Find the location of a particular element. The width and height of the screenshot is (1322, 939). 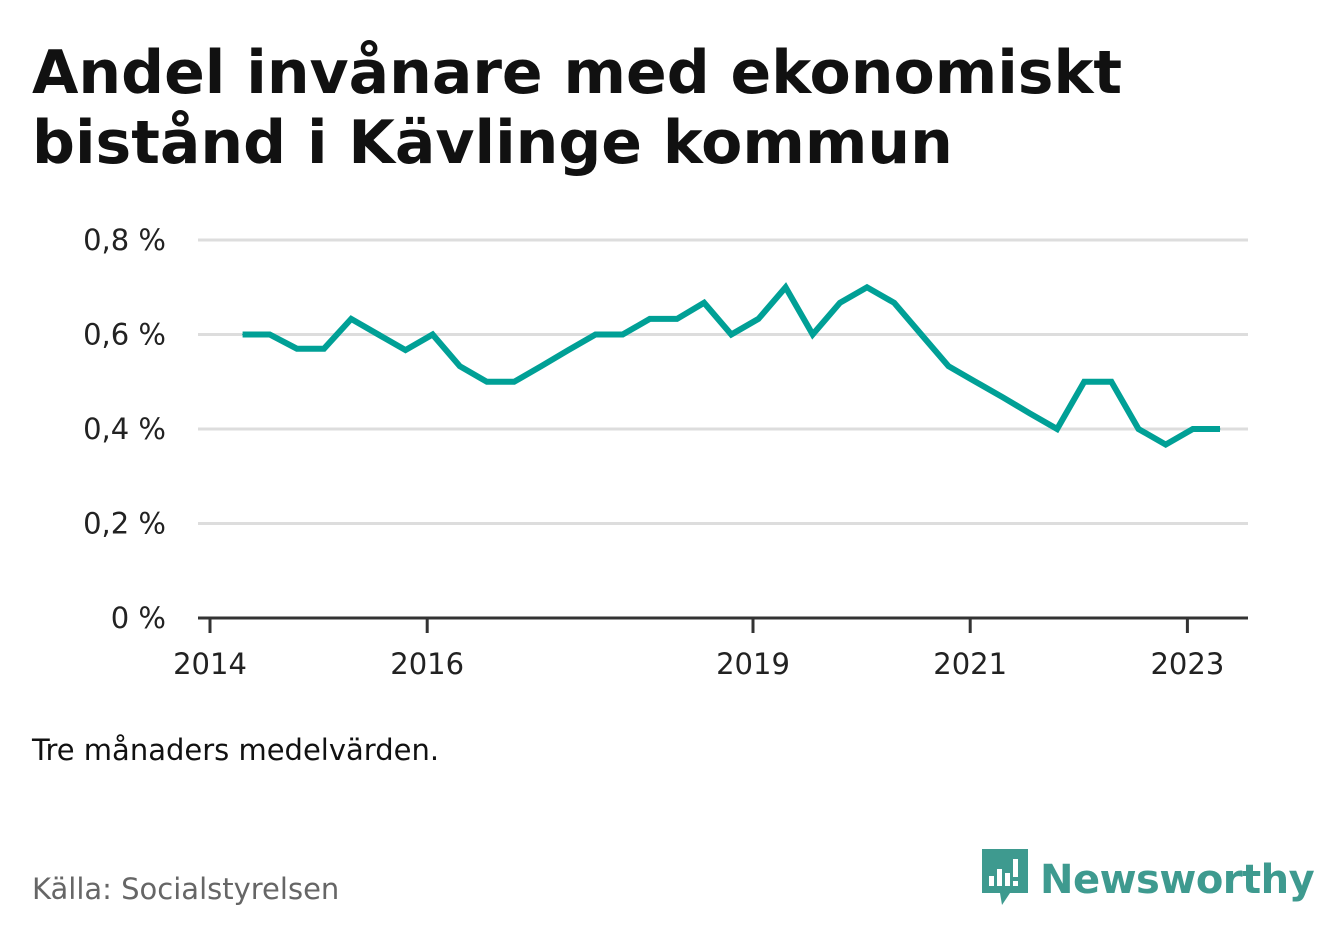

series-line is located at coordinates (731, 365).